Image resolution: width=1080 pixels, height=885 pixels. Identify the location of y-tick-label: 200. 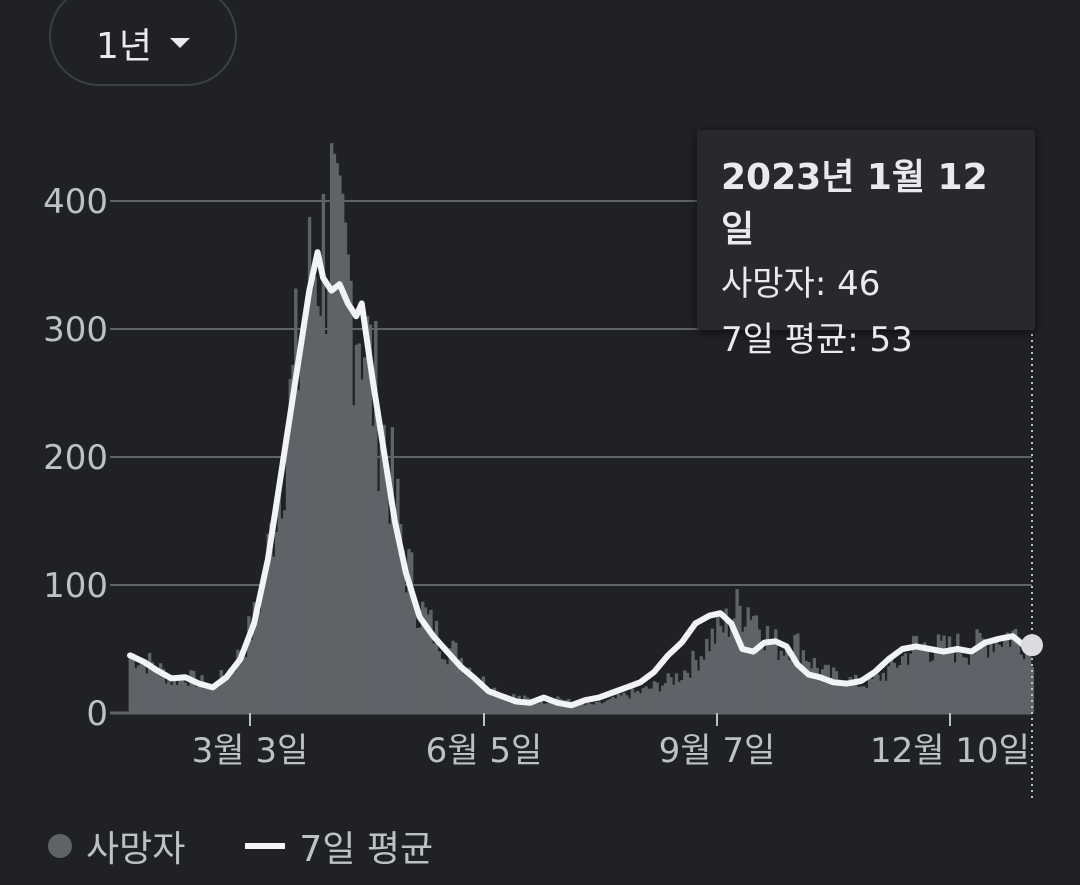
(75, 458).